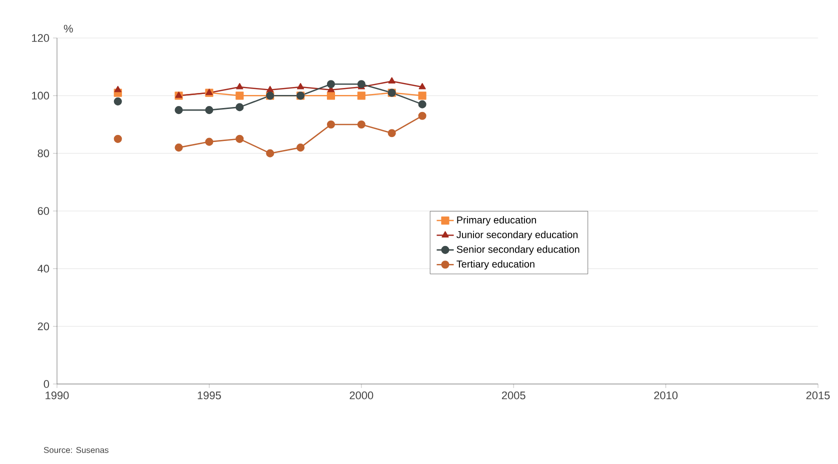 The width and height of the screenshot is (838, 464). What do you see at coordinates (47, 384) in the screenshot?
I see `y-tick-label: 0` at bounding box center [47, 384].